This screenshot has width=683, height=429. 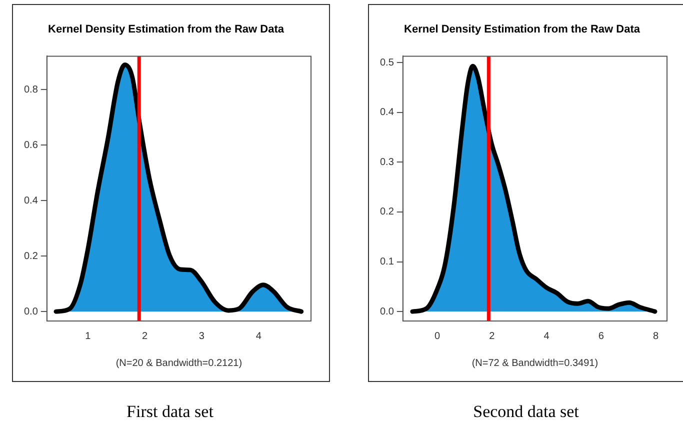 What do you see at coordinates (535, 363) in the screenshot?
I see `x-axis-title: (N=72 & Bandwidth=0.3491)` at bounding box center [535, 363].